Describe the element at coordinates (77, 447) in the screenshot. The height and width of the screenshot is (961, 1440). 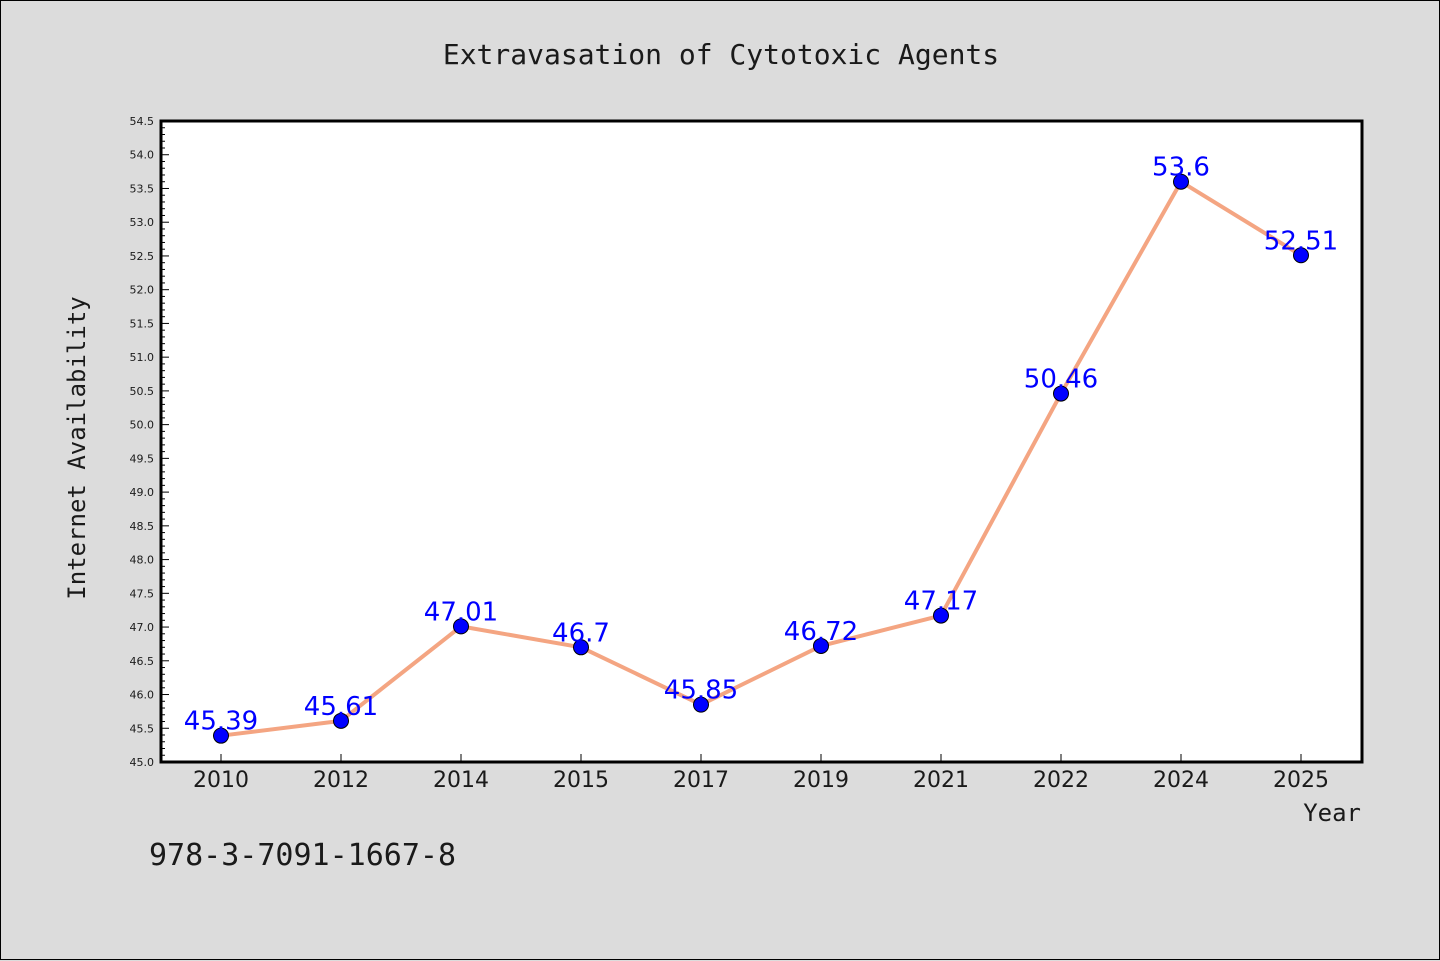
I see `y-axis-label: Internet Availability` at that location.